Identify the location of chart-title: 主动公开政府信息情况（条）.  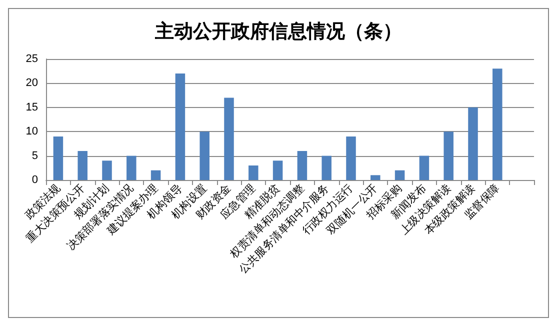
(278, 31).